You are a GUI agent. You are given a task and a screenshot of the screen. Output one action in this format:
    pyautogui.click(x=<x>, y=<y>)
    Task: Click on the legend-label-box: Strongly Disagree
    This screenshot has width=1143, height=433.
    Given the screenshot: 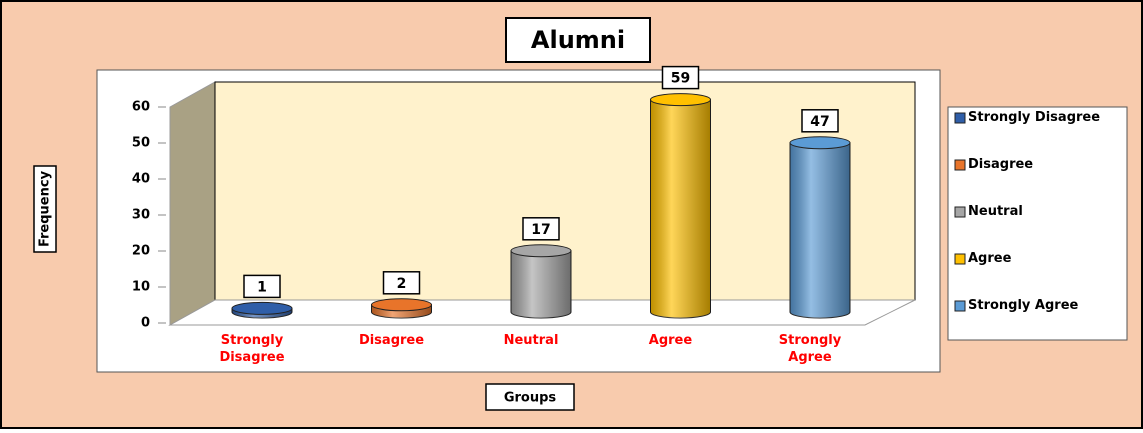 What is the action you would take?
    pyautogui.click(x=1034, y=117)
    